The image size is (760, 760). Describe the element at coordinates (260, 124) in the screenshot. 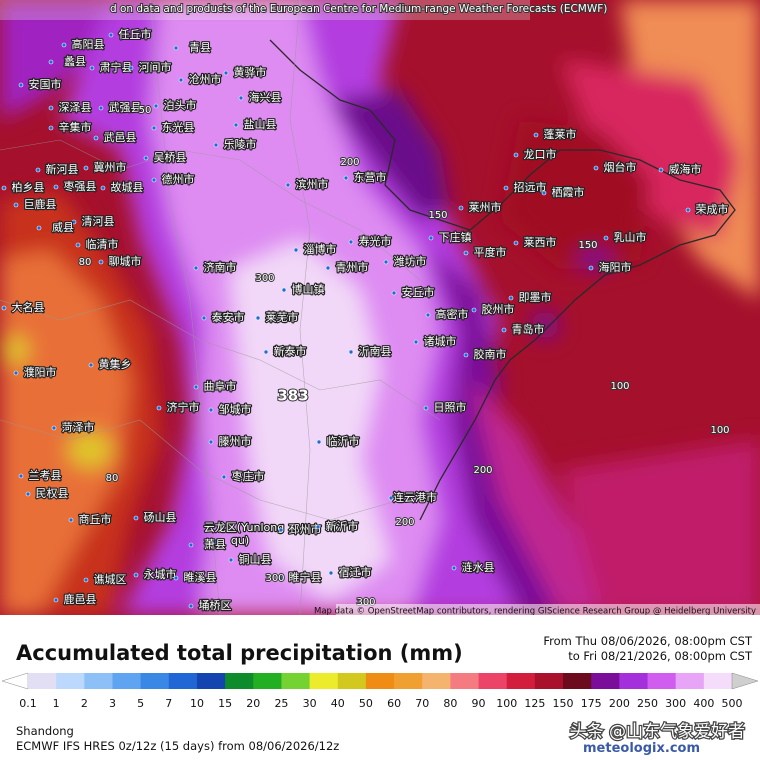

I see `city-label: 盐山县` at that location.